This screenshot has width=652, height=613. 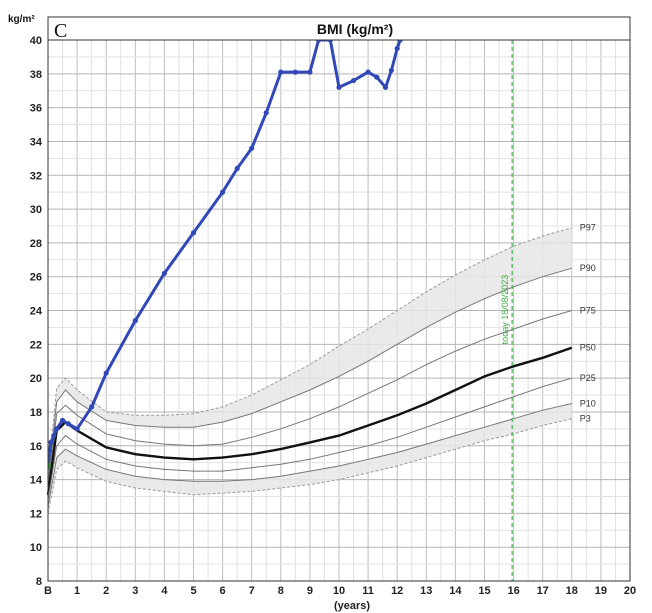 What do you see at coordinates (39, 582) in the screenshot?
I see `y-tick-label: 8` at bounding box center [39, 582].